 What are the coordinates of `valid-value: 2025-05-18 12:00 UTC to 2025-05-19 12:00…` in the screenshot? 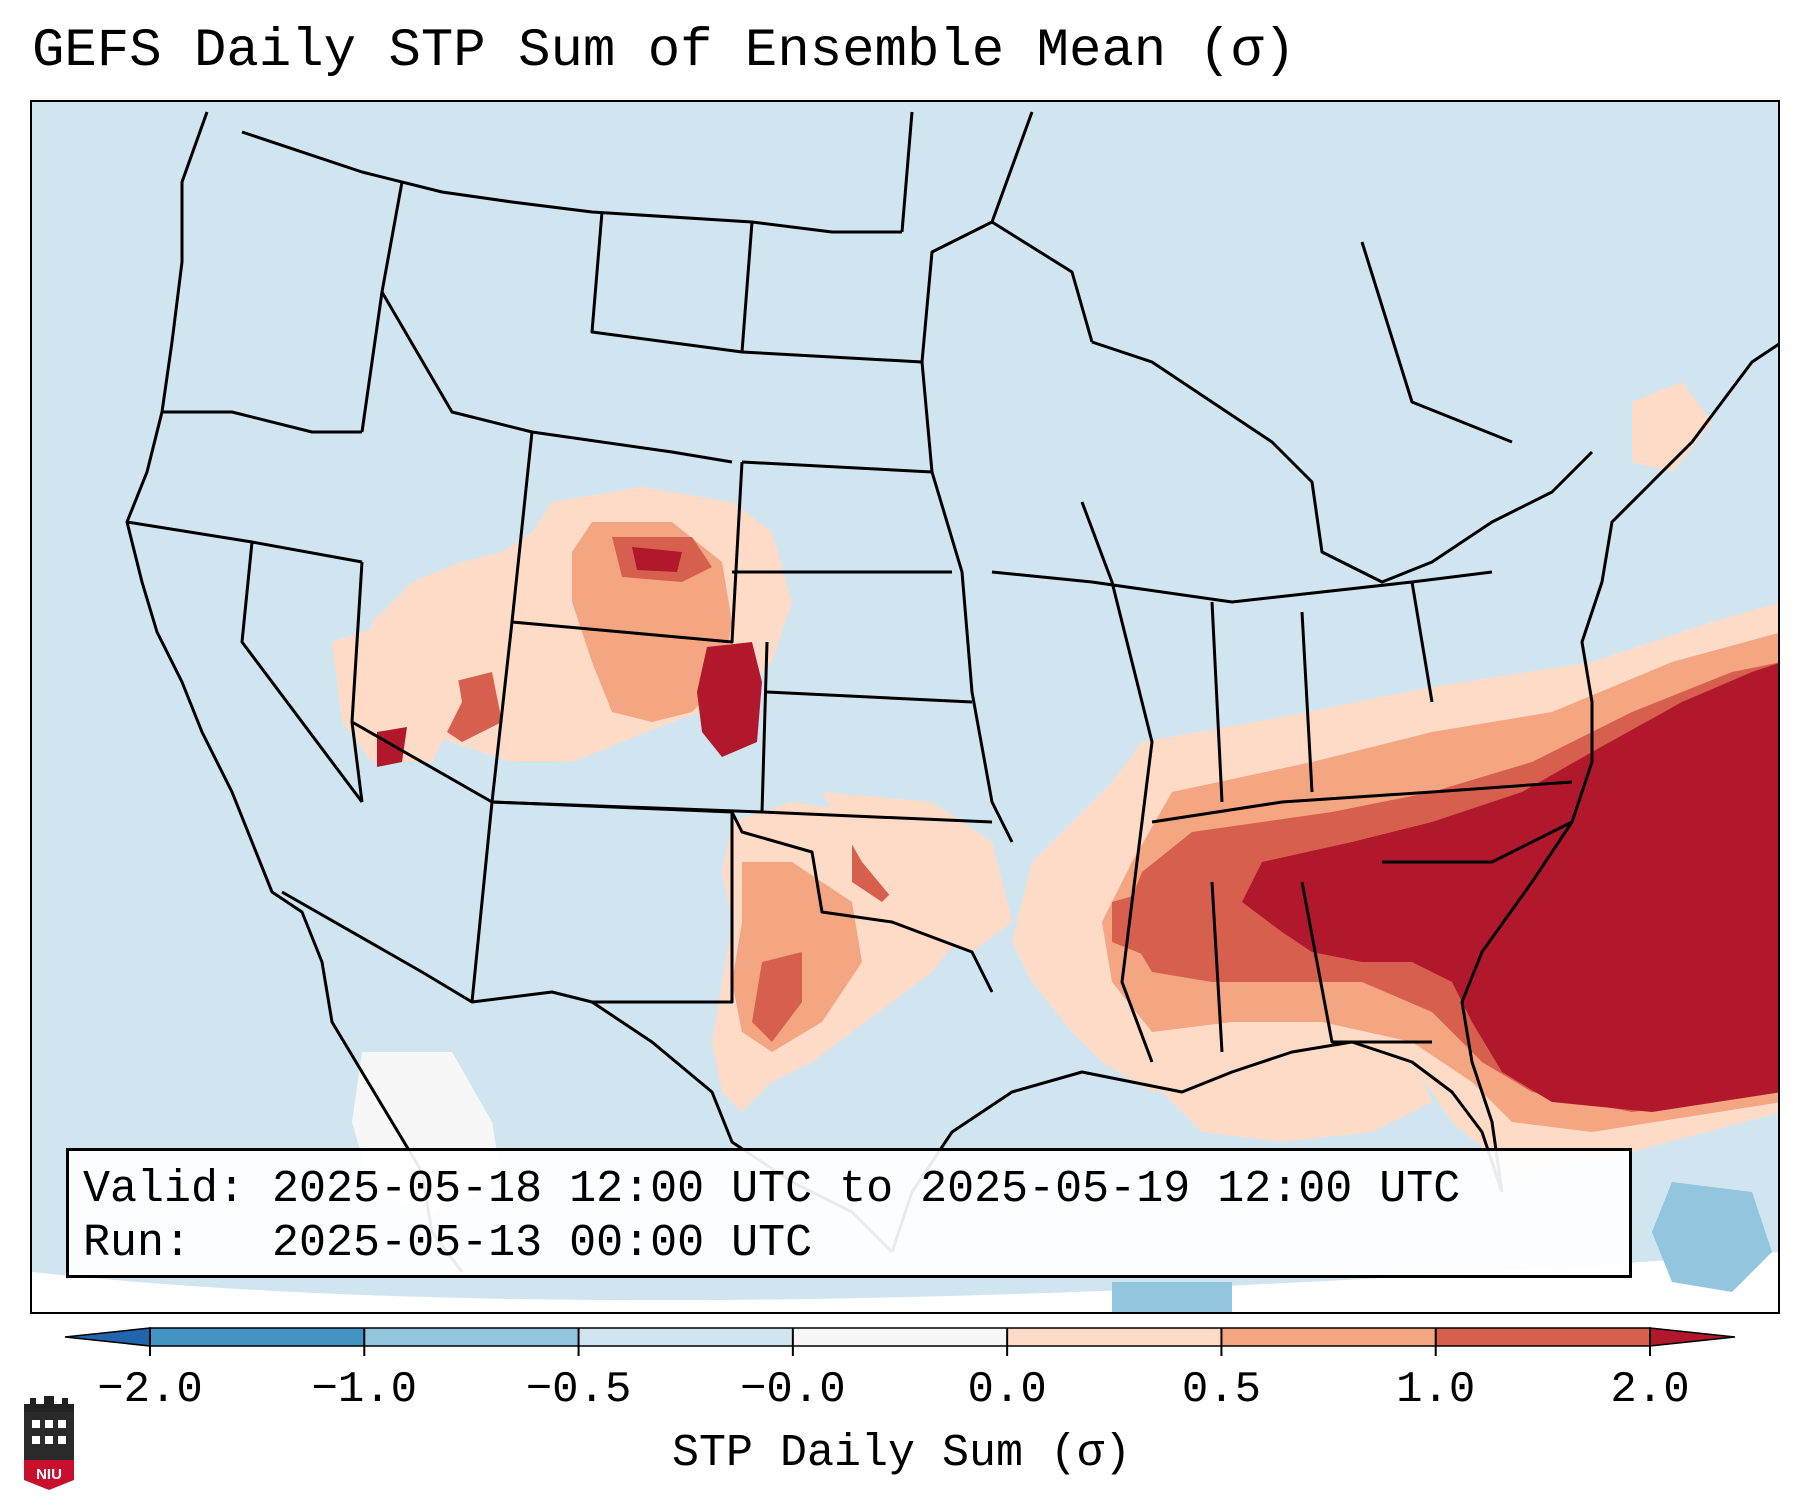 It's located at (866, 1189).